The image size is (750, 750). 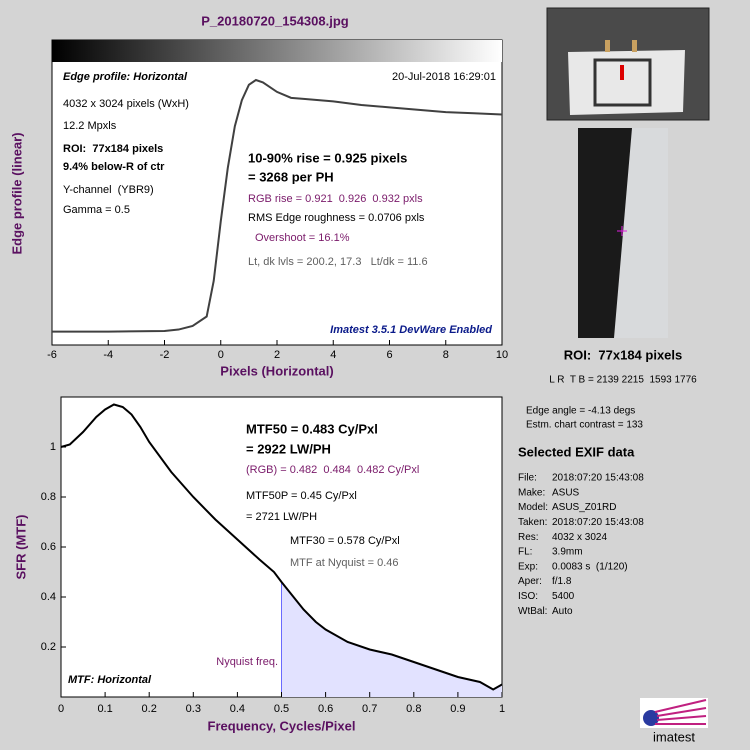 I want to click on exif-key: Res:, so click(x=528, y=537).